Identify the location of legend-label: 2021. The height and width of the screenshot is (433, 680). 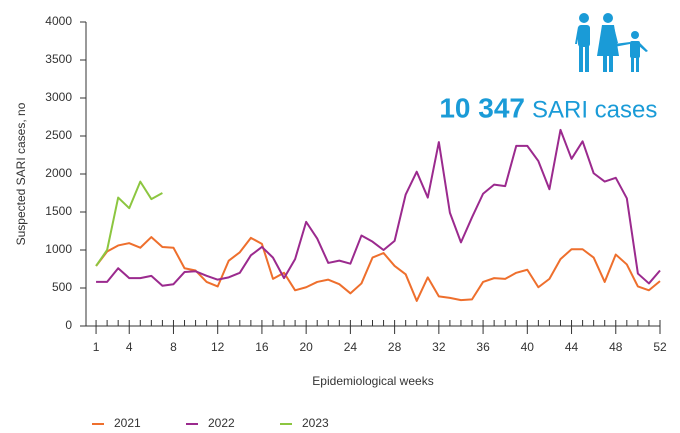
(127, 423).